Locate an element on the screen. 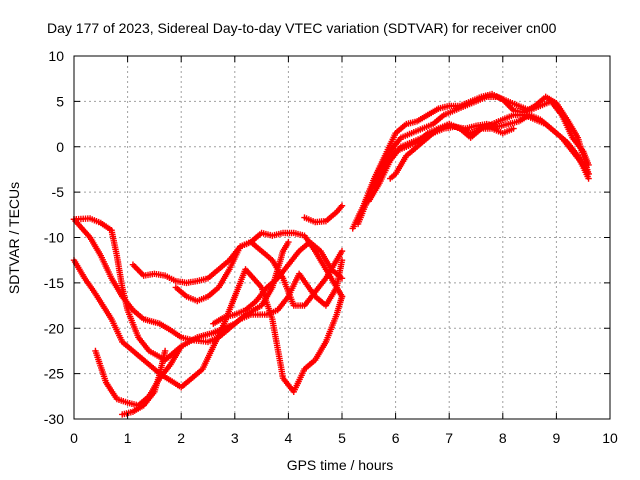 The image size is (640, 480). x-tick-label: 2 is located at coordinates (181, 438).